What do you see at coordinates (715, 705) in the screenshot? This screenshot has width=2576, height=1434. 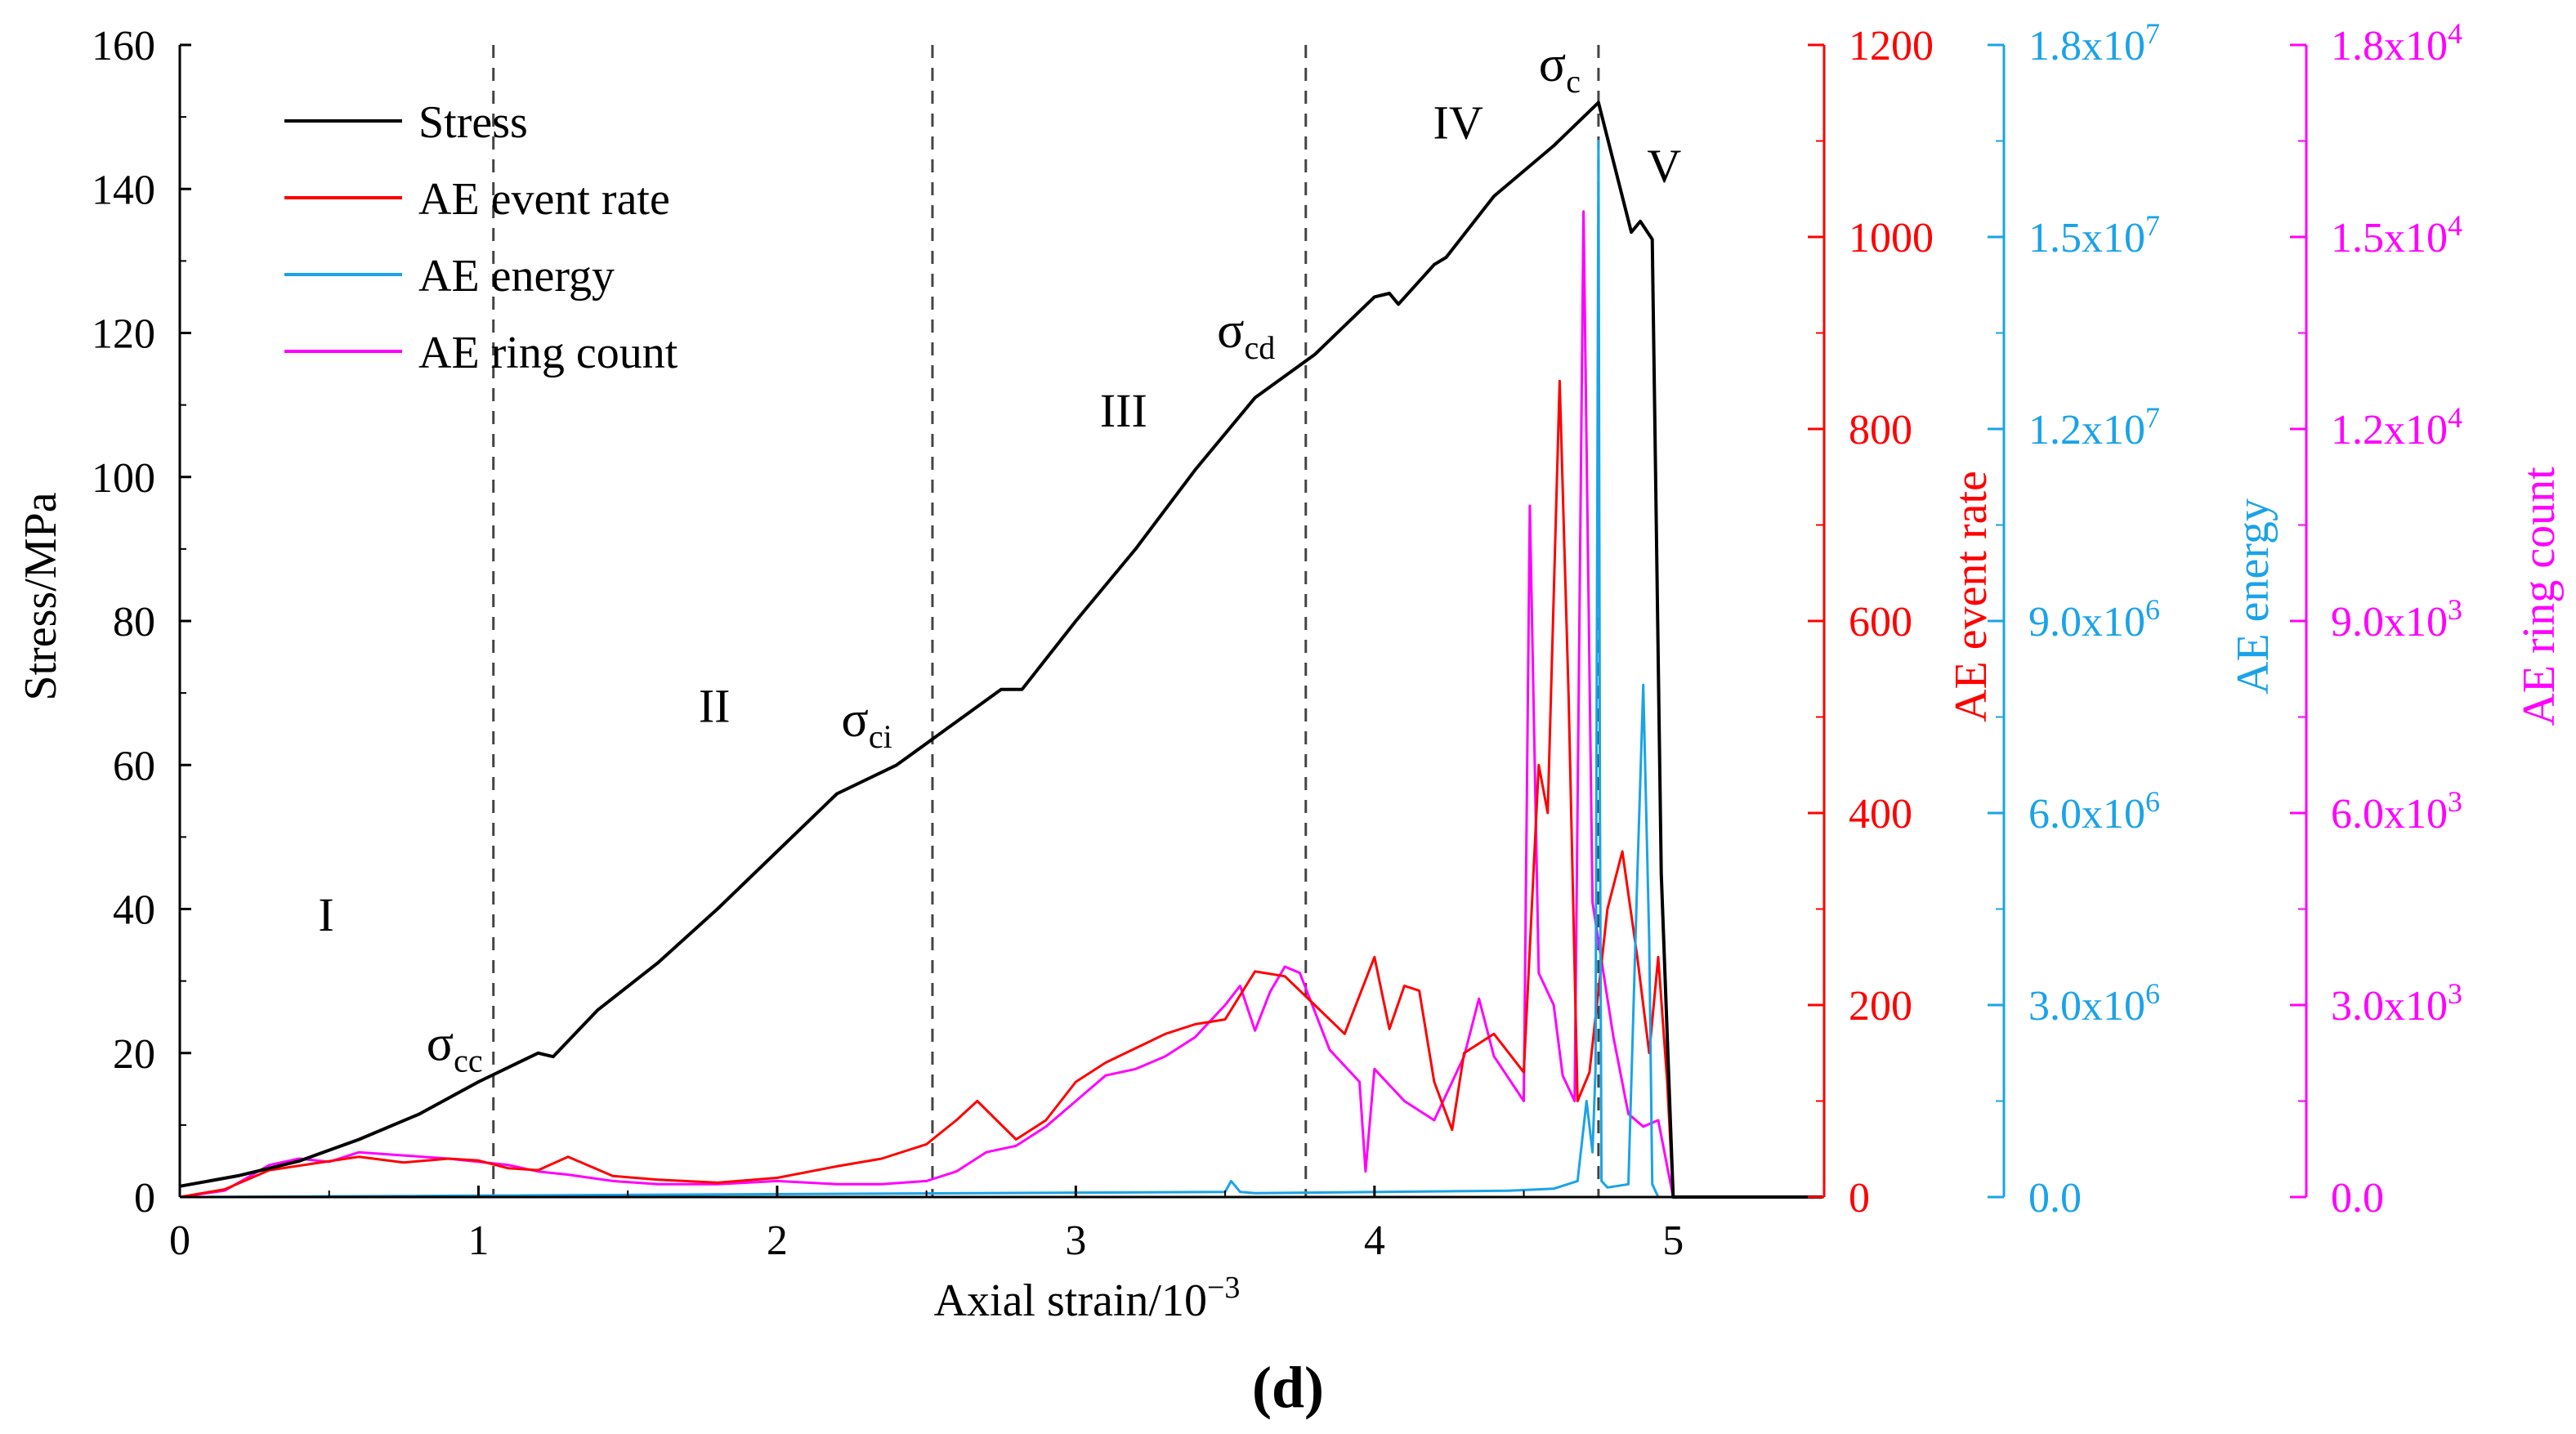 I see `stage-label-II: II` at bounding box center [715, 705].